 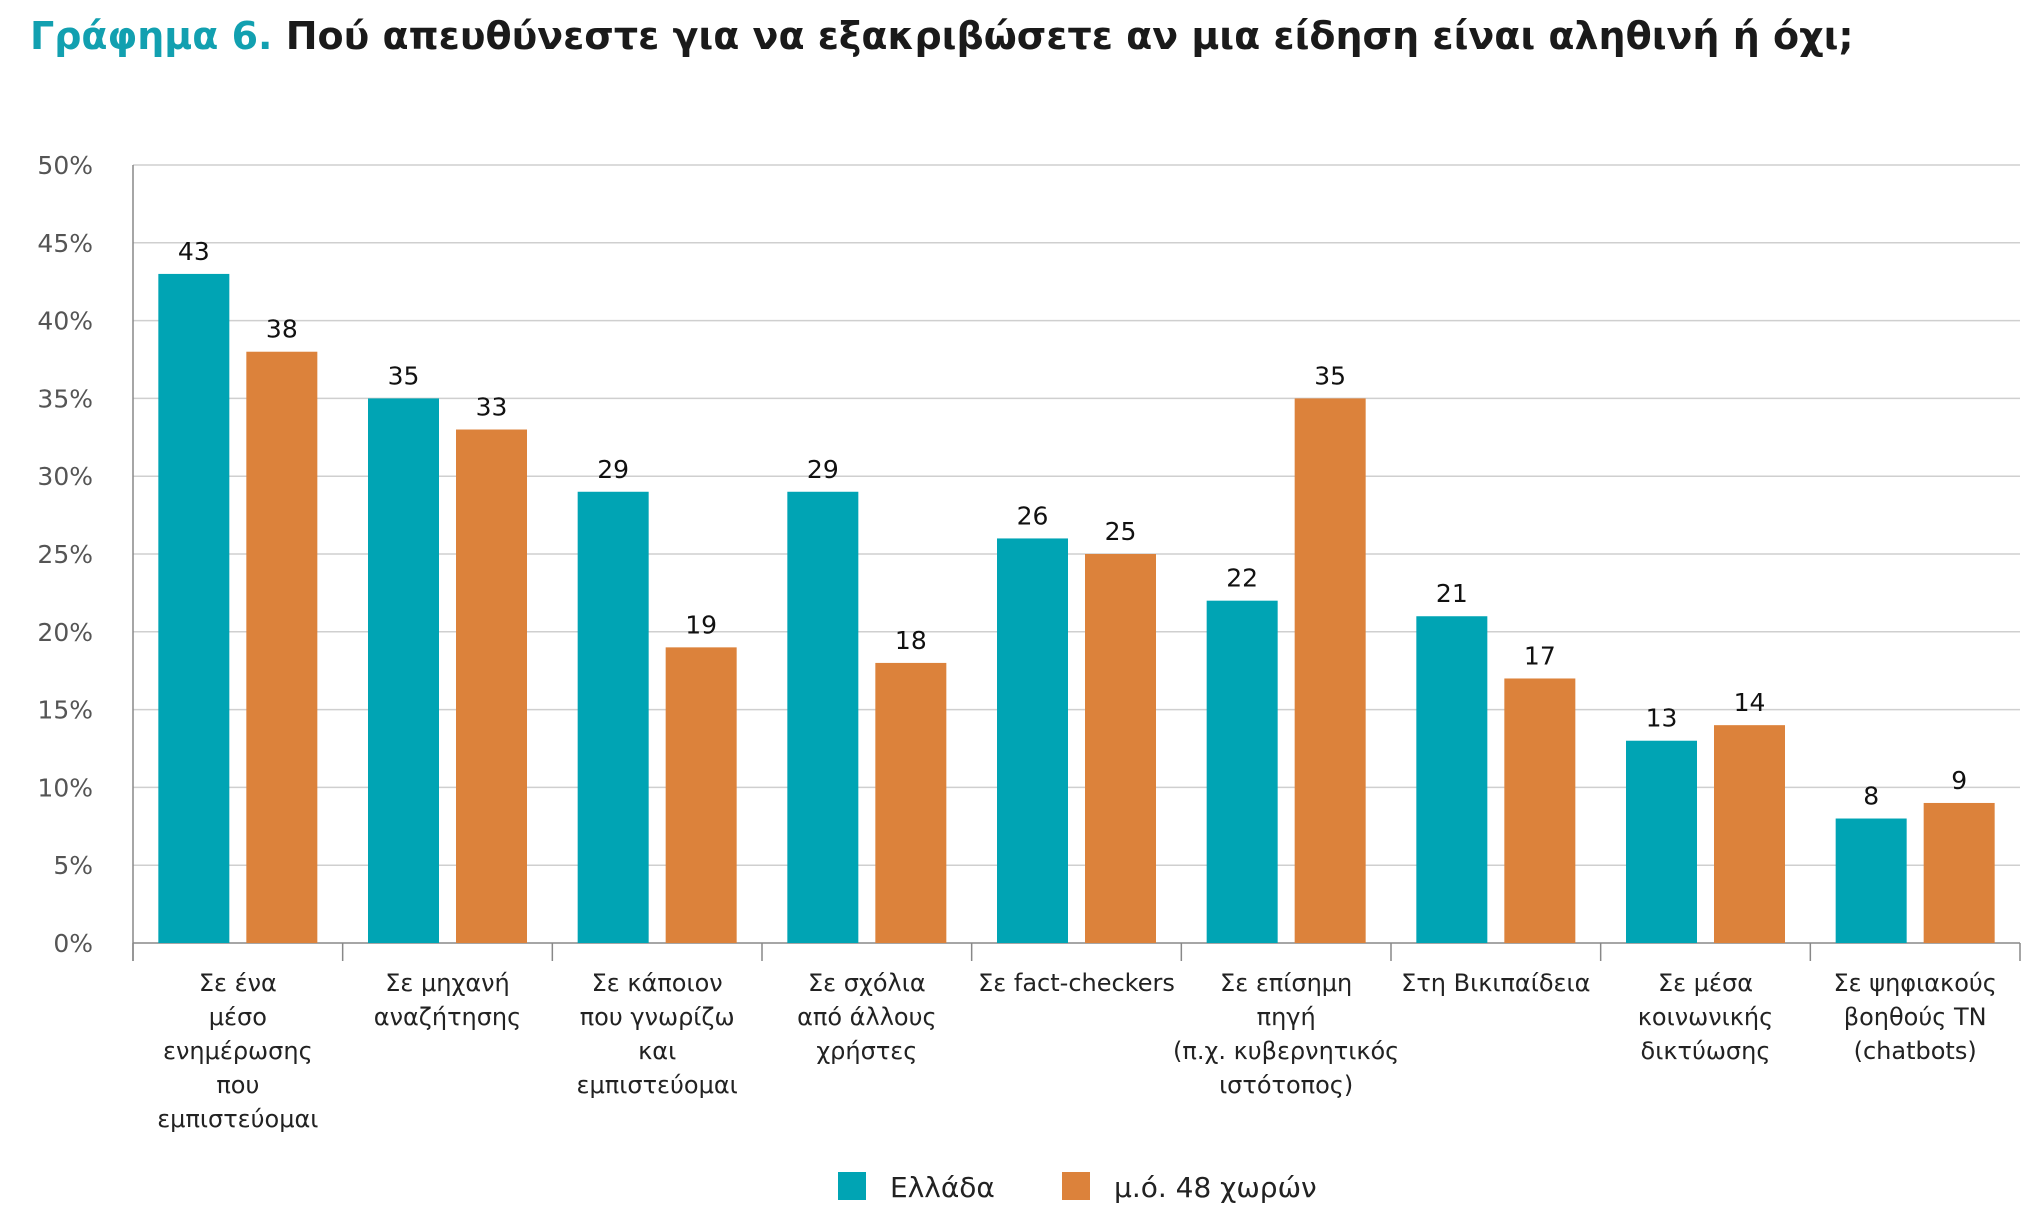 I want to click on category-label: αναζήτησης, so click(x=447, y=1017).